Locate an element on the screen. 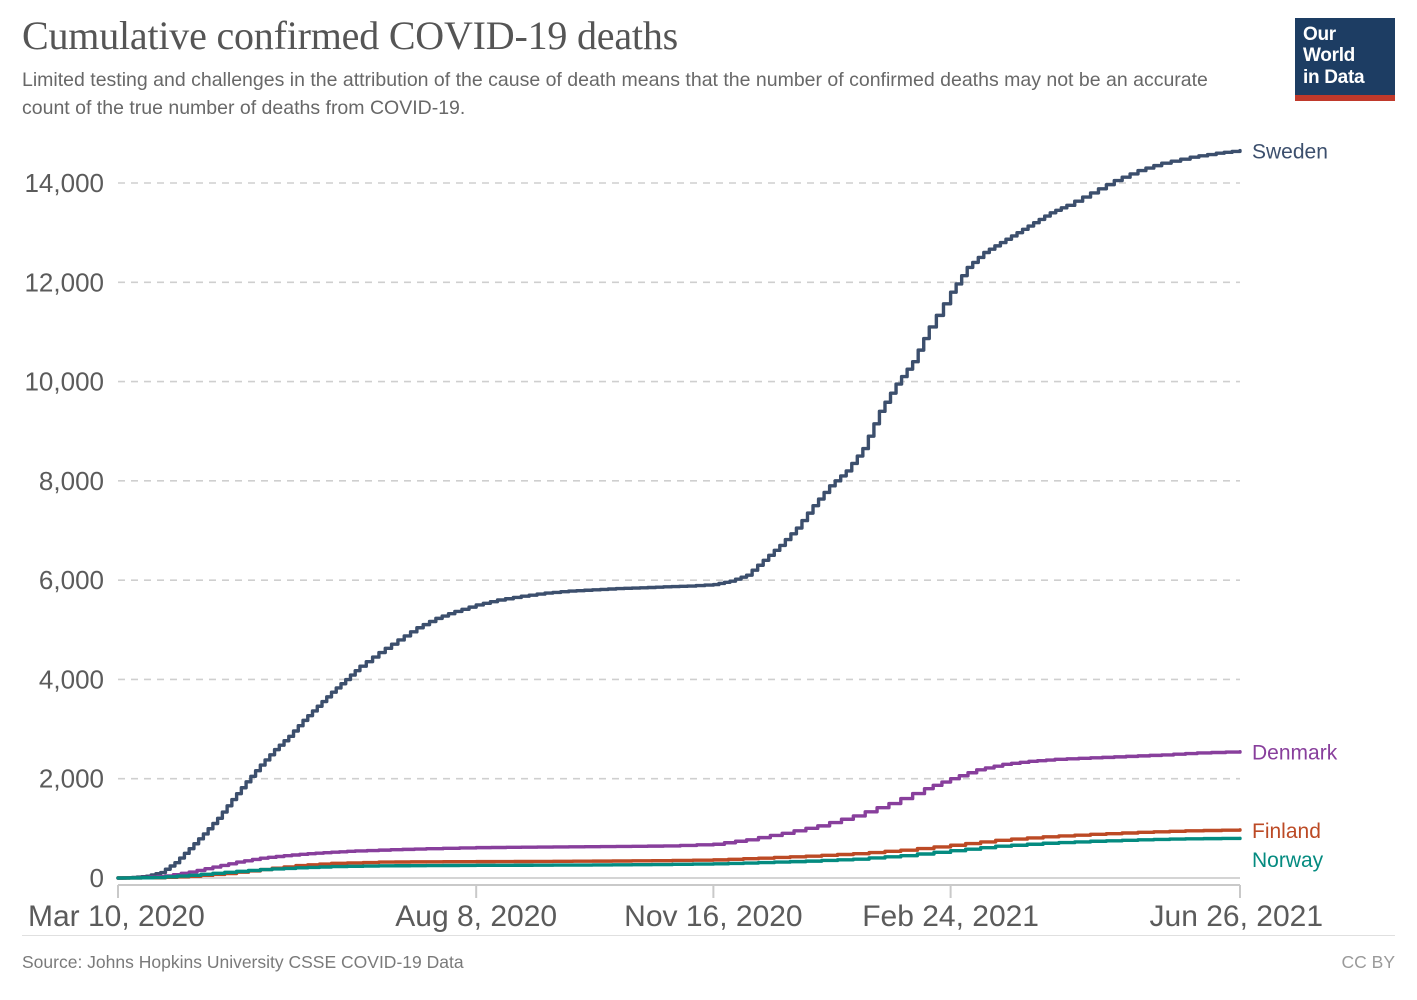 Image resolution: width=1417 pixels, height=1000 pixels. x-axis-tick-label: Mar 10, 2020 is located at coordinates (116, 916).